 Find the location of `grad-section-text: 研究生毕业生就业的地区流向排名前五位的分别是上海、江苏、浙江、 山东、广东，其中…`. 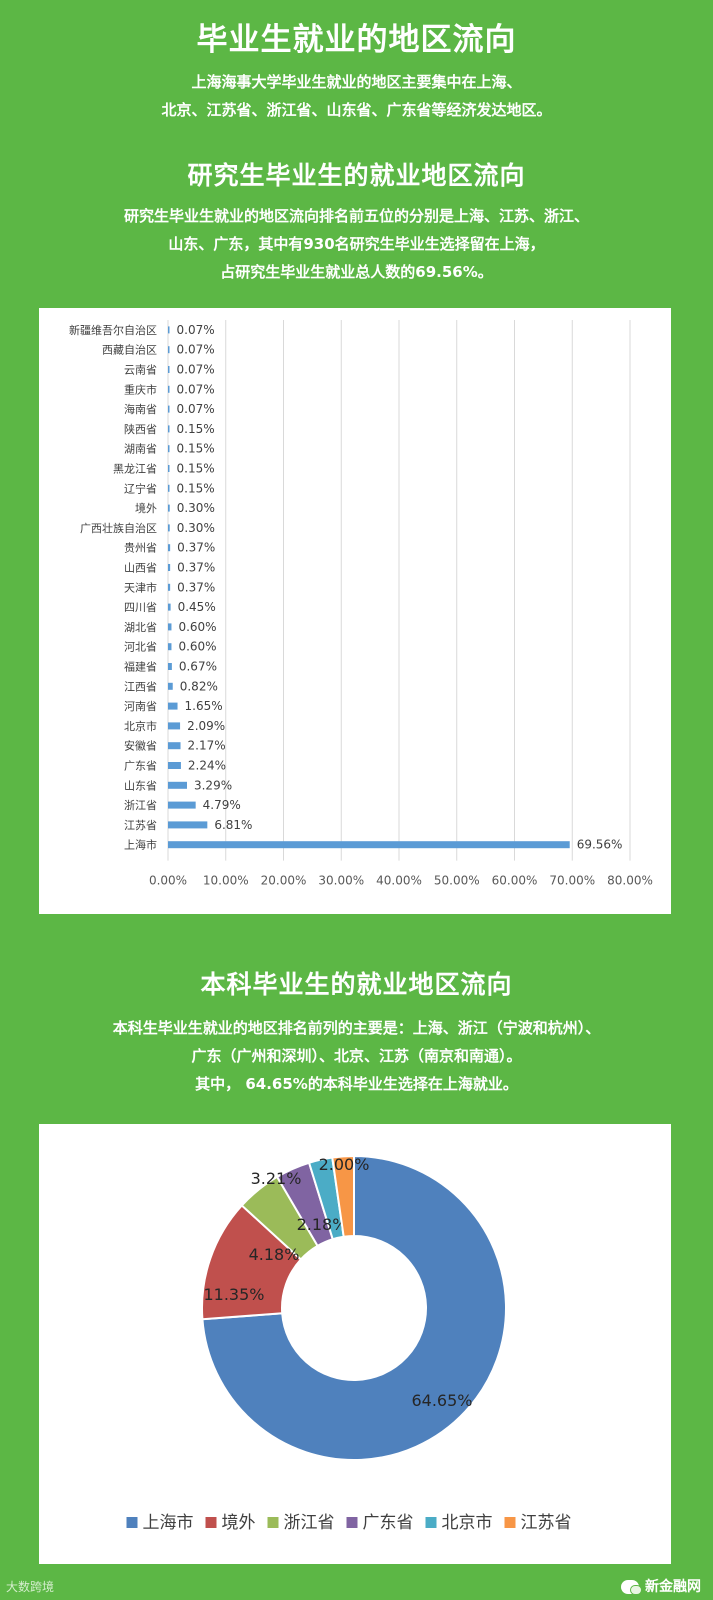

grad-section-text: 研究生毕业生就业的地区流向排名前五位的分别是上海、江苏、浙江、 山东、广东，其中… is located at coordinates (356, 244).